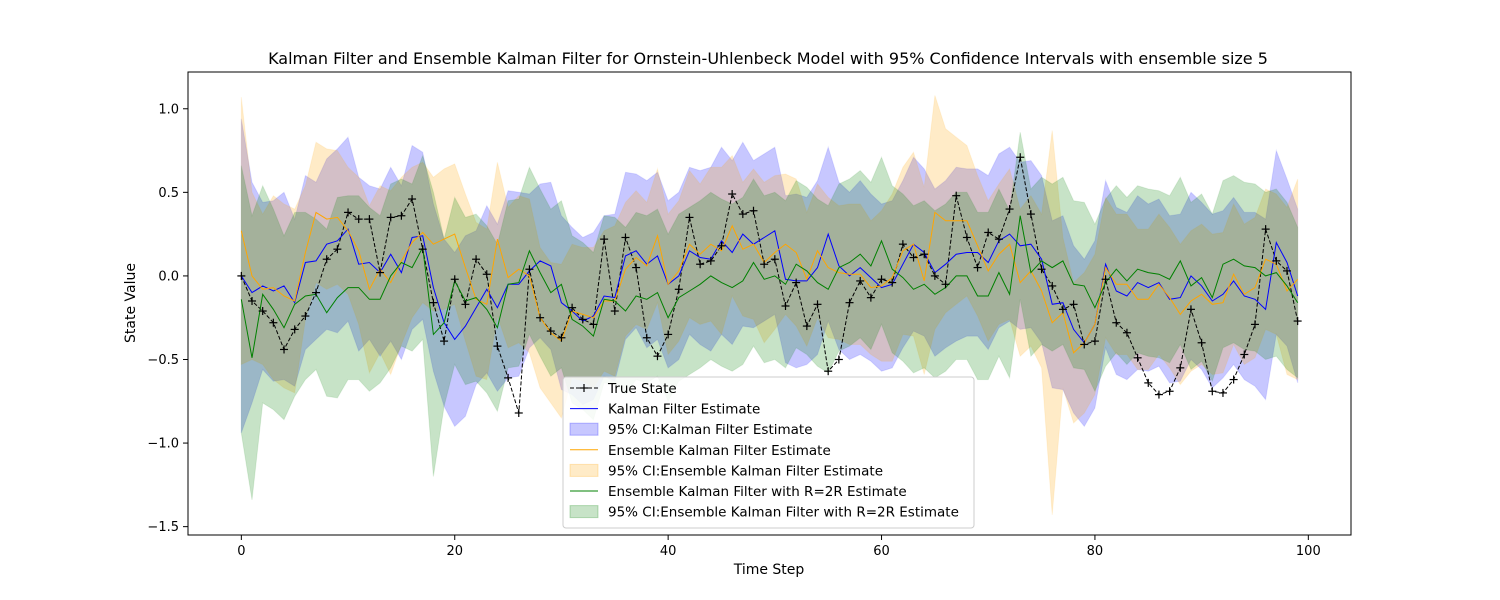 The height and width of the screenshot is (600, 1500). What do you see at coordinates (642, 389) in the screenshot?
I see `legend-label: True State` at bounding box center [642, 389].